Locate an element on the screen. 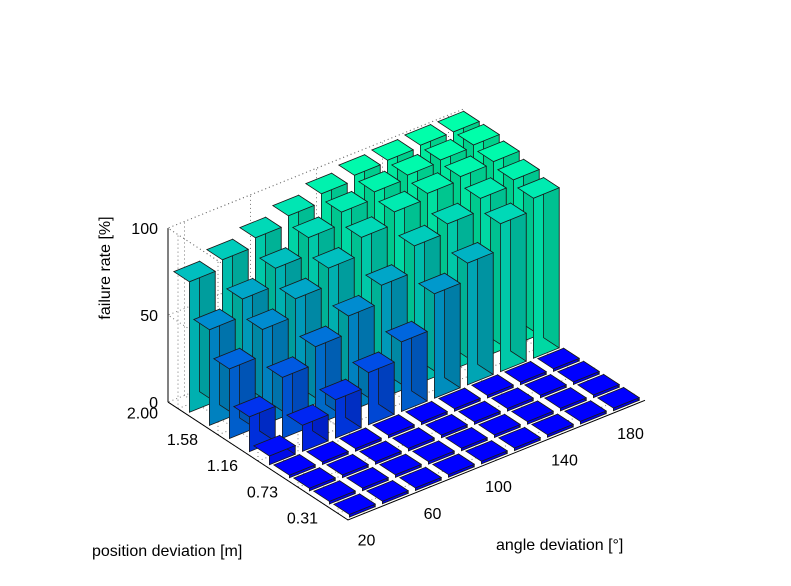  axis-floor-edges is located at coordinates (406, 460).